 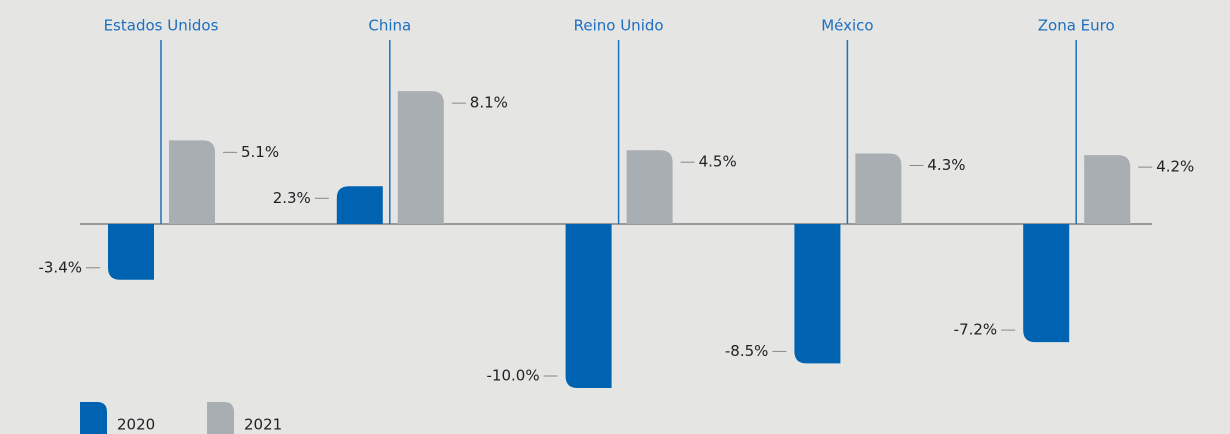 I want to click on value-label: -8.5%, so click(x=747, y=351).